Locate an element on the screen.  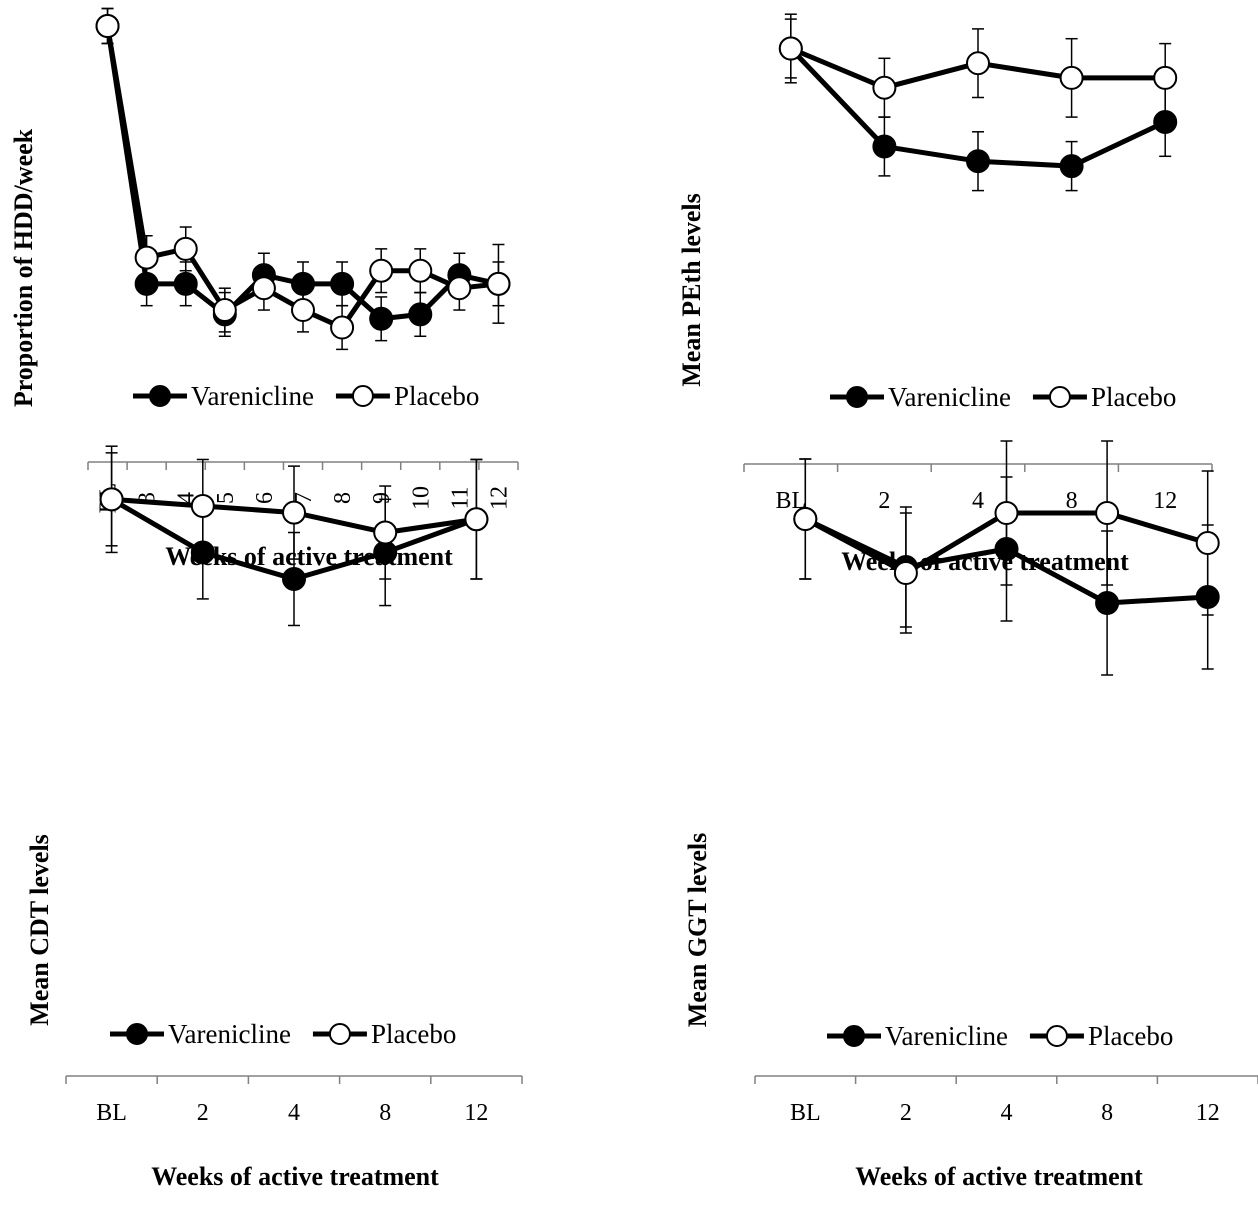
x-tick-label: 11 is located at coordinates (460, 497).